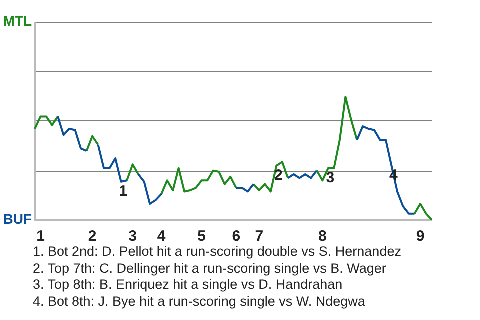  I want to click on x-tick-label: 3, so click(132, 237).